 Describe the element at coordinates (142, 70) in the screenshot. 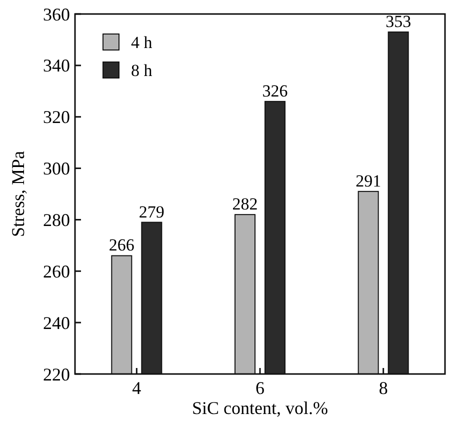

I see `legend-label: 8 h` at that location.